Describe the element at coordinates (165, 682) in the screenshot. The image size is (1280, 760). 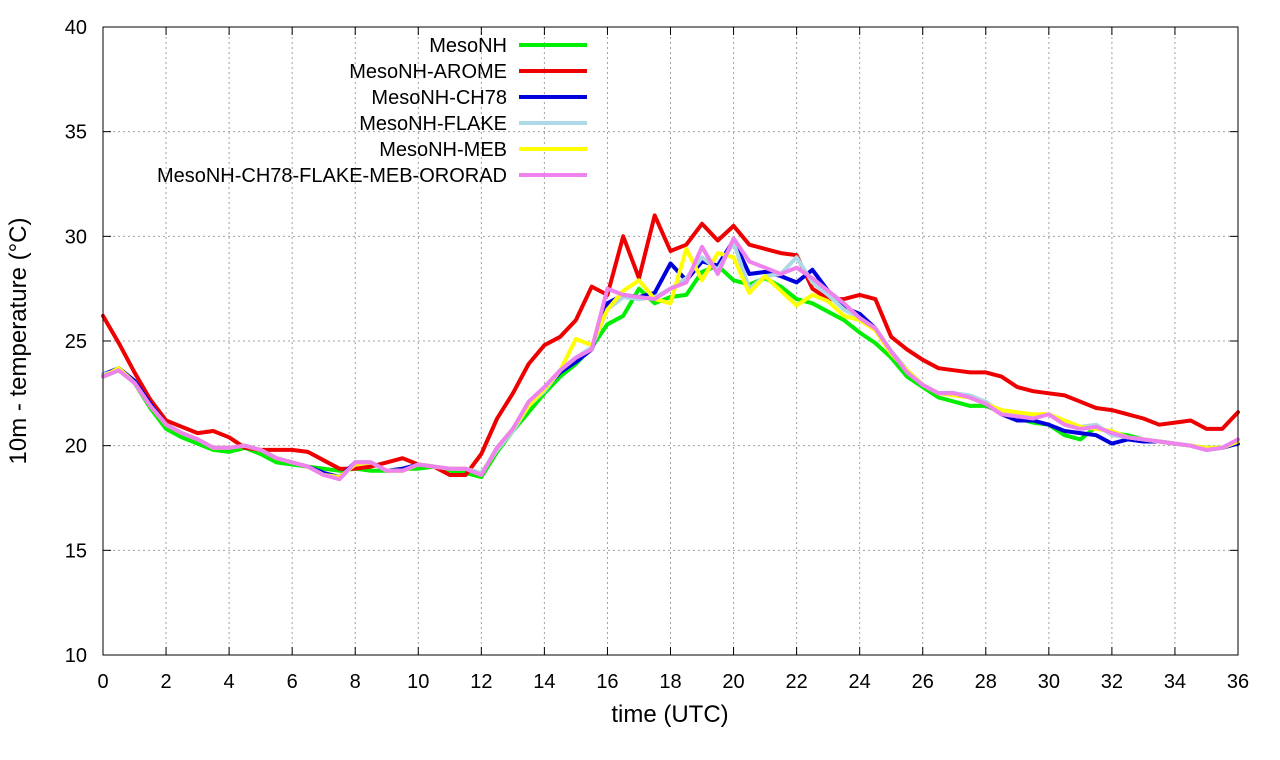
I see `x-tick-label: 2` at that location.